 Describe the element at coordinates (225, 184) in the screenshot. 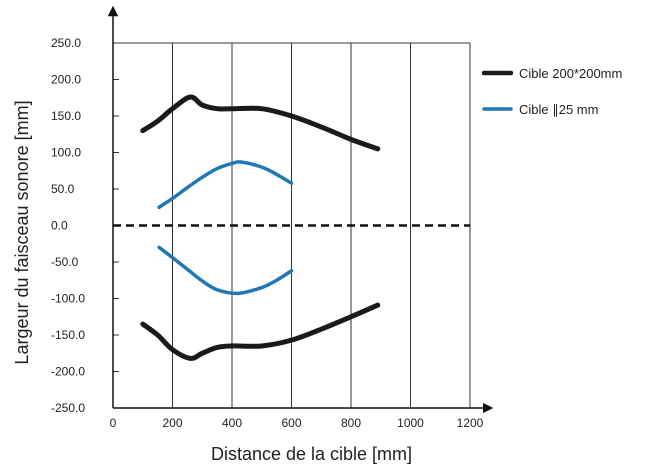

I see `series-line-cible-25-upper` at that location.